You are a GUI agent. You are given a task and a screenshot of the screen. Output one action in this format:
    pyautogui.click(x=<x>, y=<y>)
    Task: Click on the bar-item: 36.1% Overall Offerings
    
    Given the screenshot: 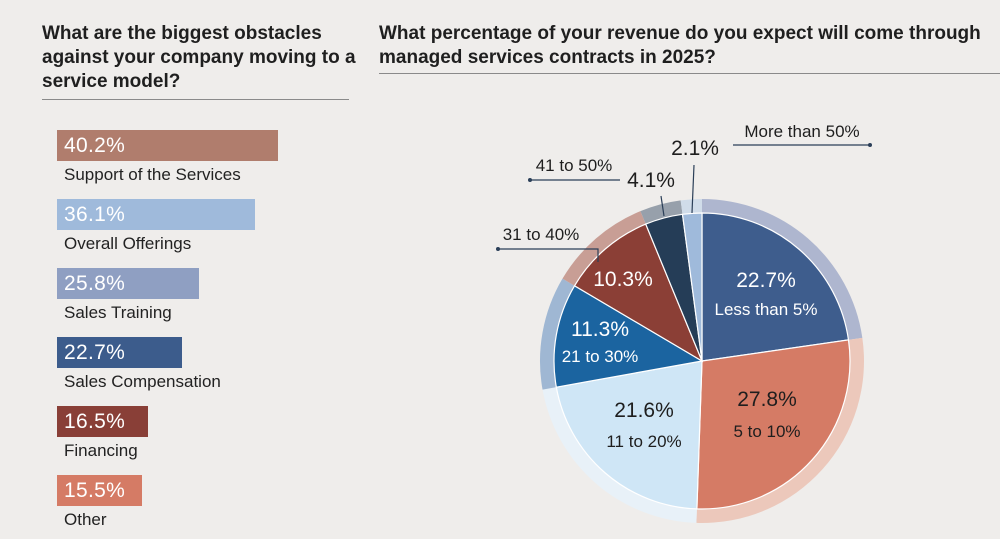 What is the action you would take?
    pyautogui.click(x=156, y=226)
    